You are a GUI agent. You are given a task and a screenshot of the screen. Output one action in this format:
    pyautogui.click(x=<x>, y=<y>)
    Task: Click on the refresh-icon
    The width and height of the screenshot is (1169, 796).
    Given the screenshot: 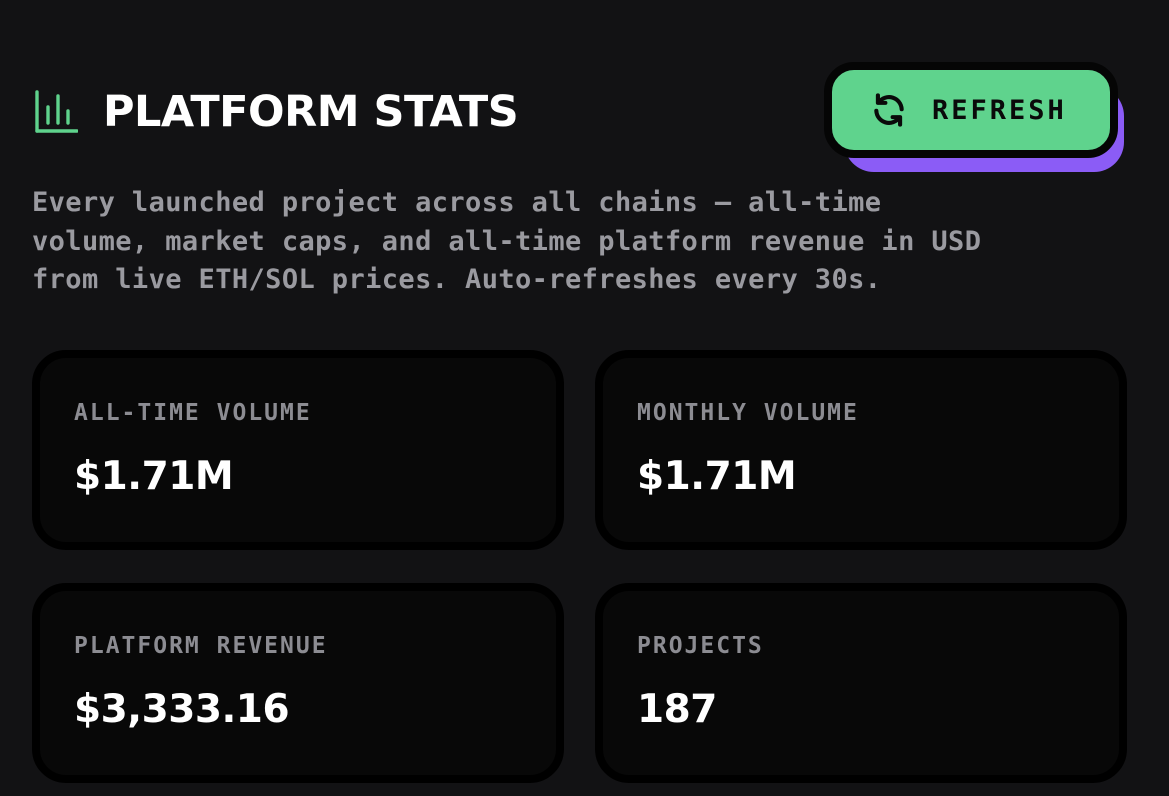 What is the action you would take?
    pyautogui.click(x=889, y=110)
    